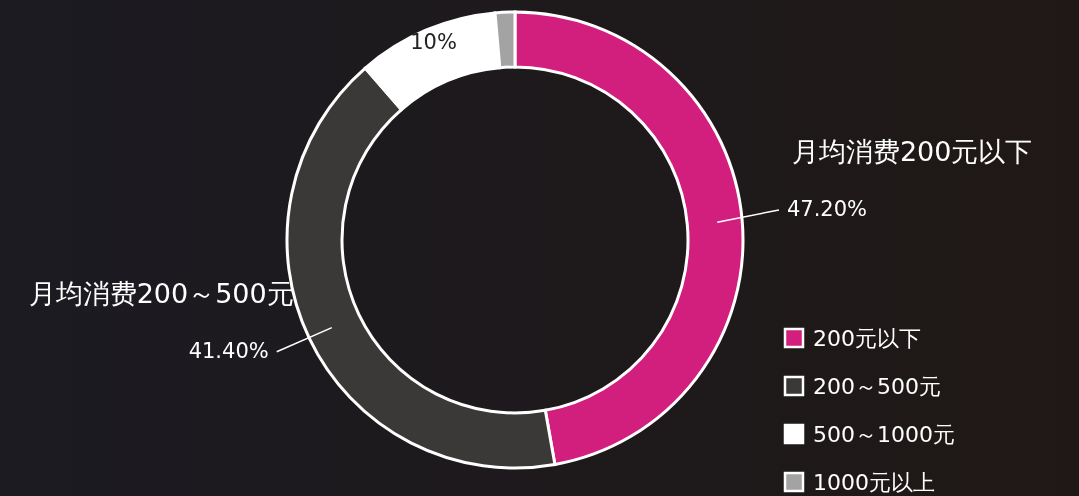  Describe the element at coordinates (228, 350) in the screenshot. I see `data-label: 41.40%` at that location.